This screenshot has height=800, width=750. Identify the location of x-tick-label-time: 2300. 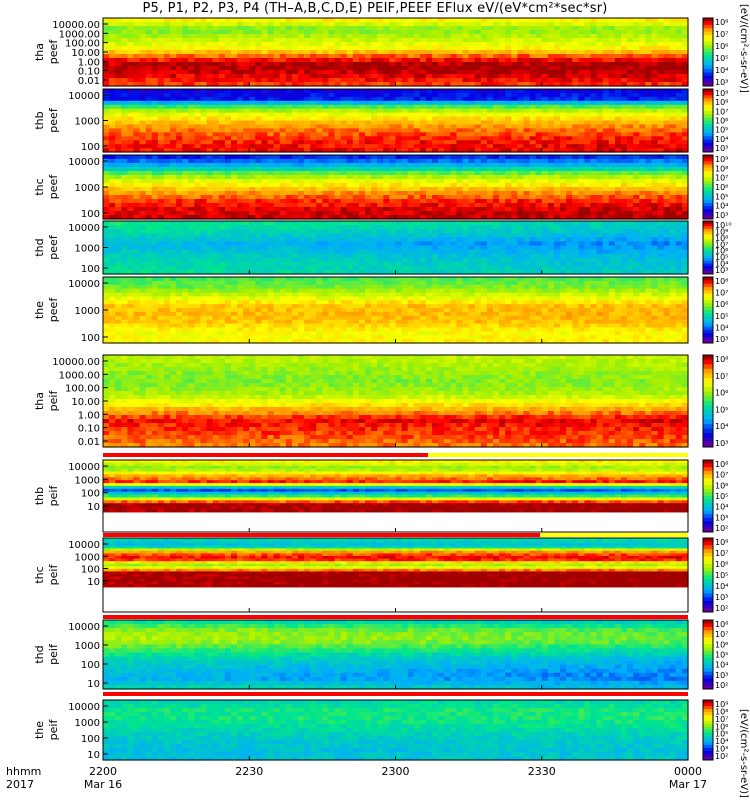
(396, 771).